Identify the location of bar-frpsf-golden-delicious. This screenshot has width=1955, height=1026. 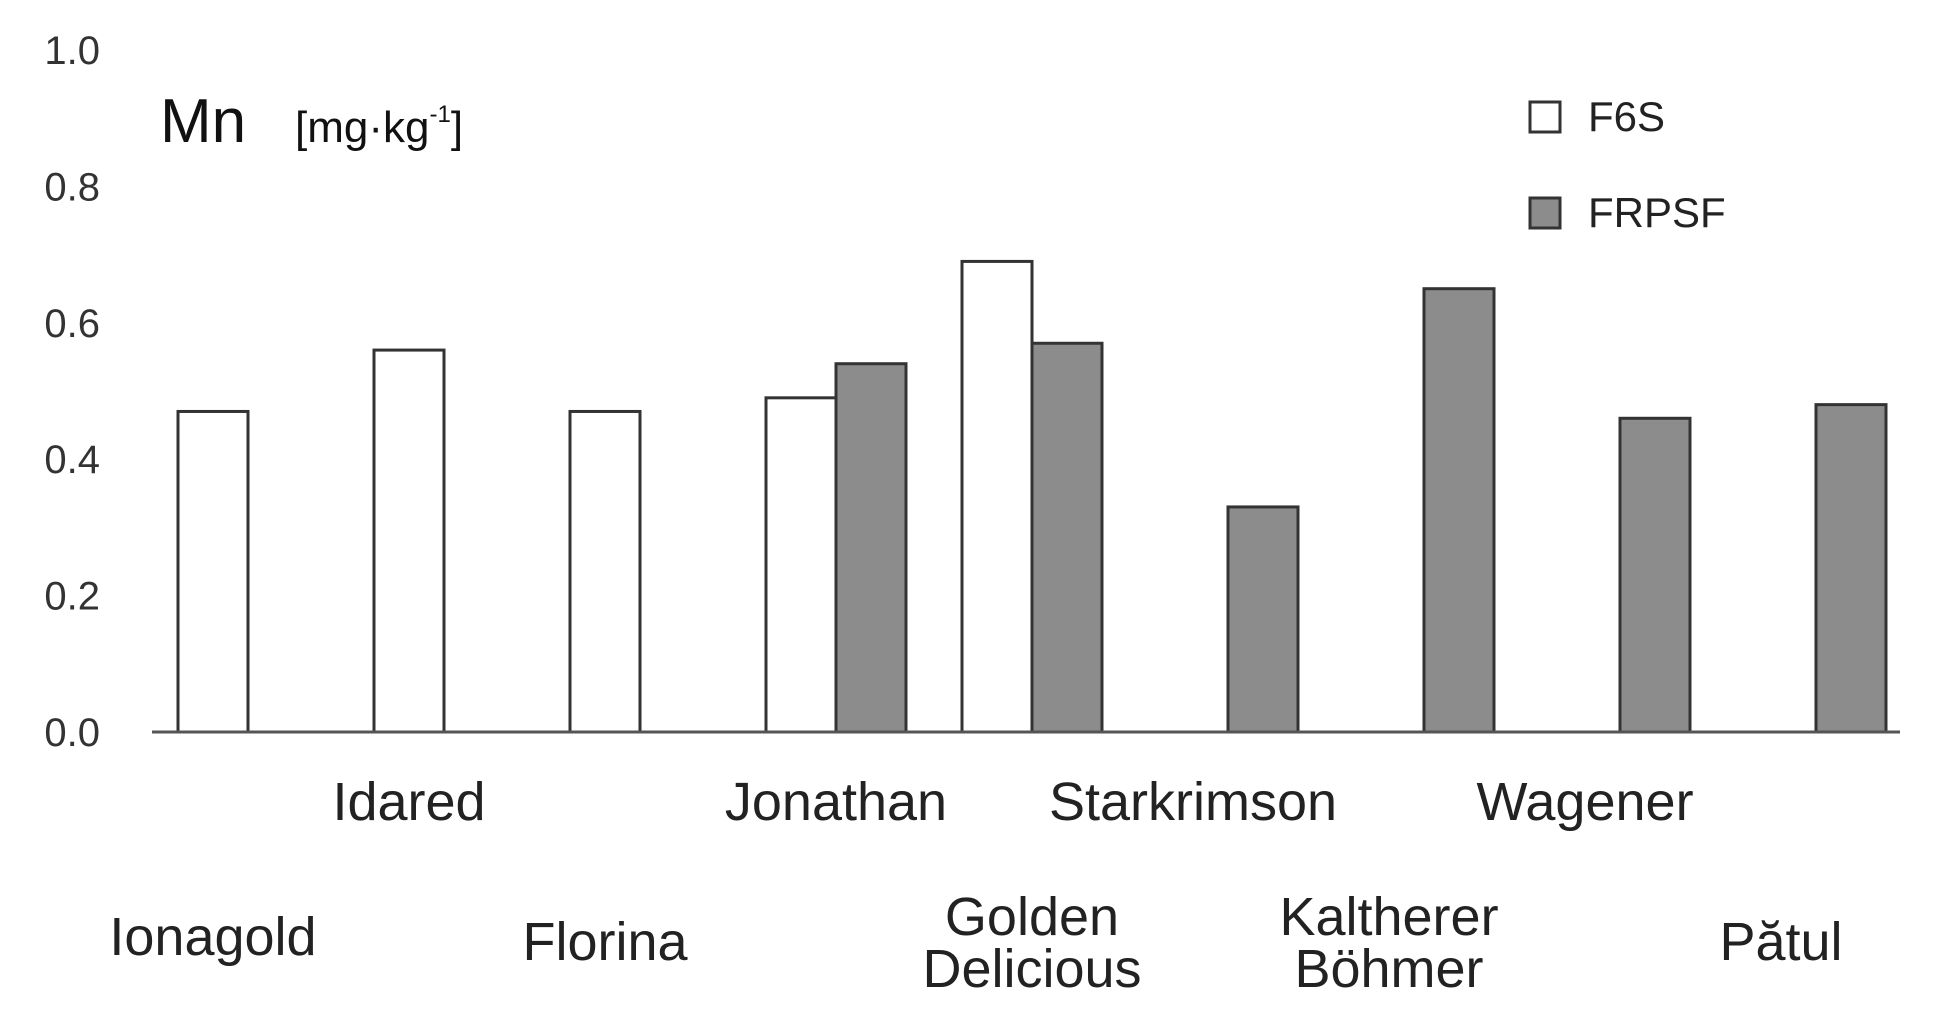
(1067, 537).